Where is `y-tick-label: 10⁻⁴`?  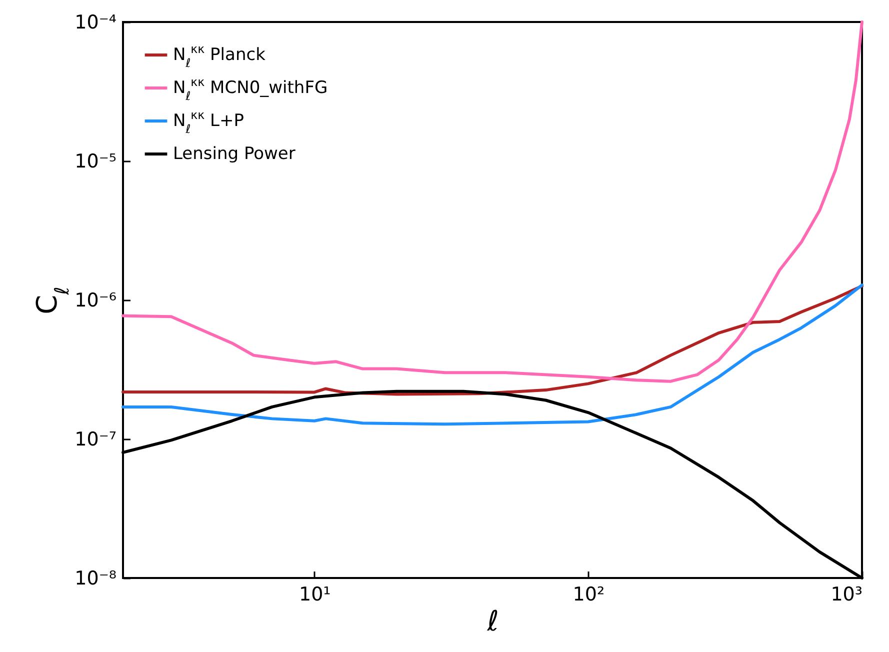 y-tick-label: 10⁻⁴ is located at coordinates (95, 23).